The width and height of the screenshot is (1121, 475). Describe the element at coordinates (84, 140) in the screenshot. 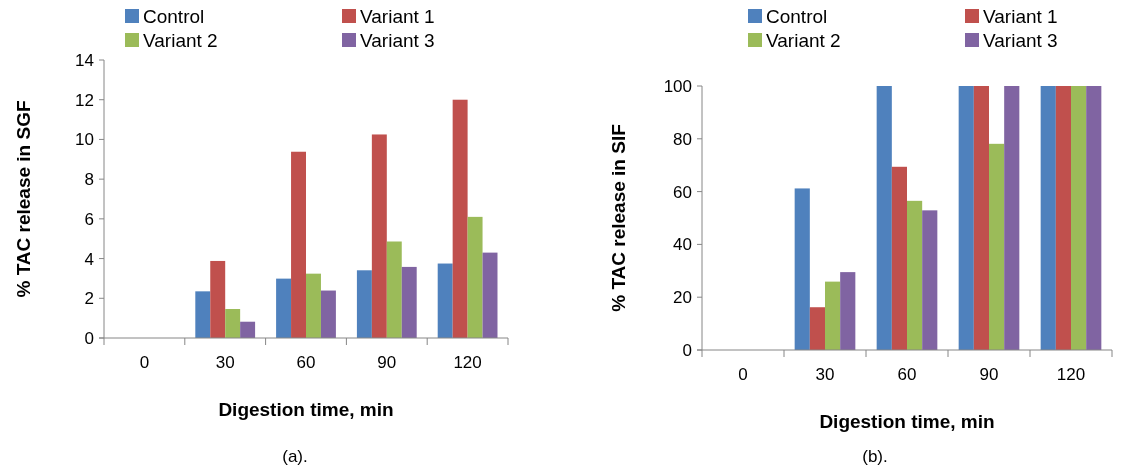

I see `y-tick-label: 10` at that location.